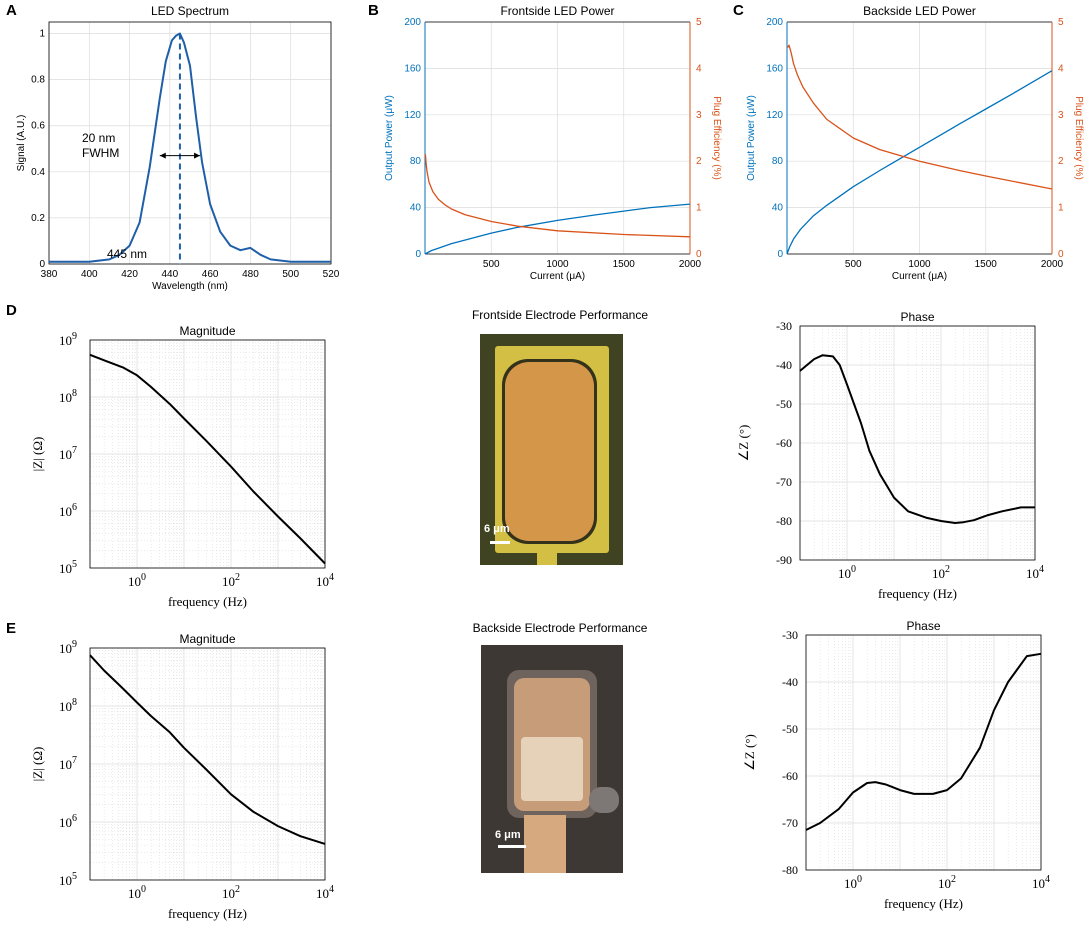  I want to click on b-ytick-right: 4, so click(699, 68).